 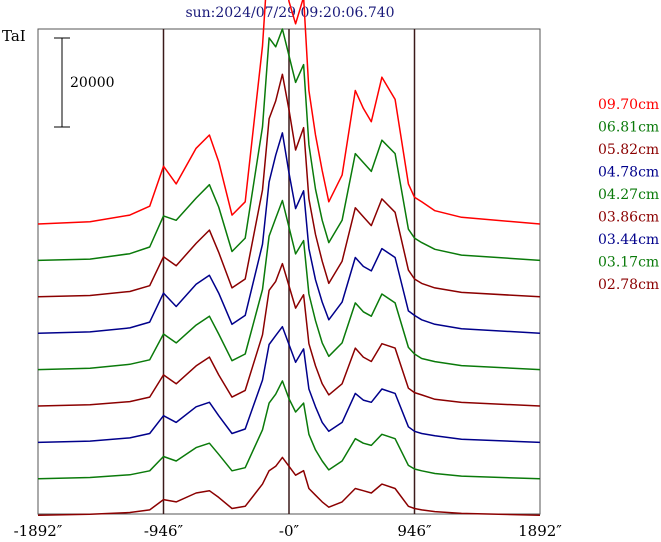 I want to click on legend-item: 09.70cm, so click(x=628, y=105).